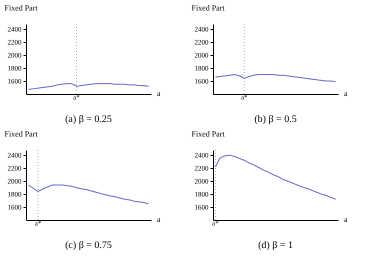 The width and height of the screenshot is (369, 265). I want to click on text: (c) β = 0.75, so click(88, 245).